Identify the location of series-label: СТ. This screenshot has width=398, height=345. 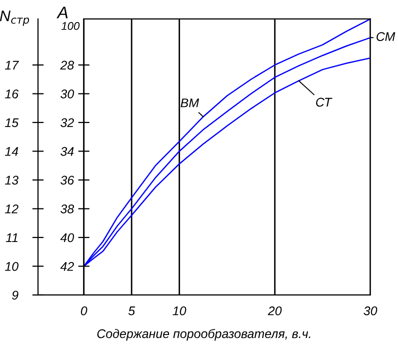
(324, 102).